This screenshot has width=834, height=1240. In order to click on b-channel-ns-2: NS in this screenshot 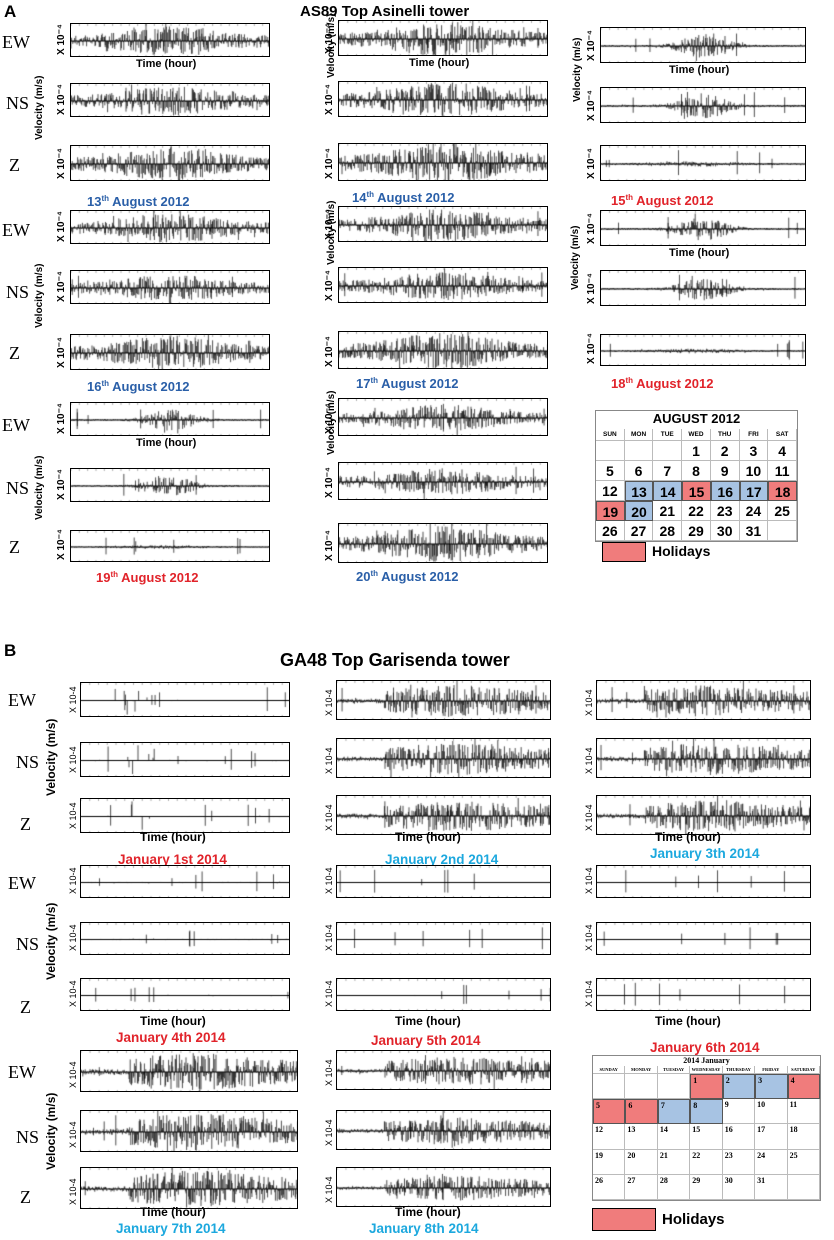, I will do `click(28, 944)`.